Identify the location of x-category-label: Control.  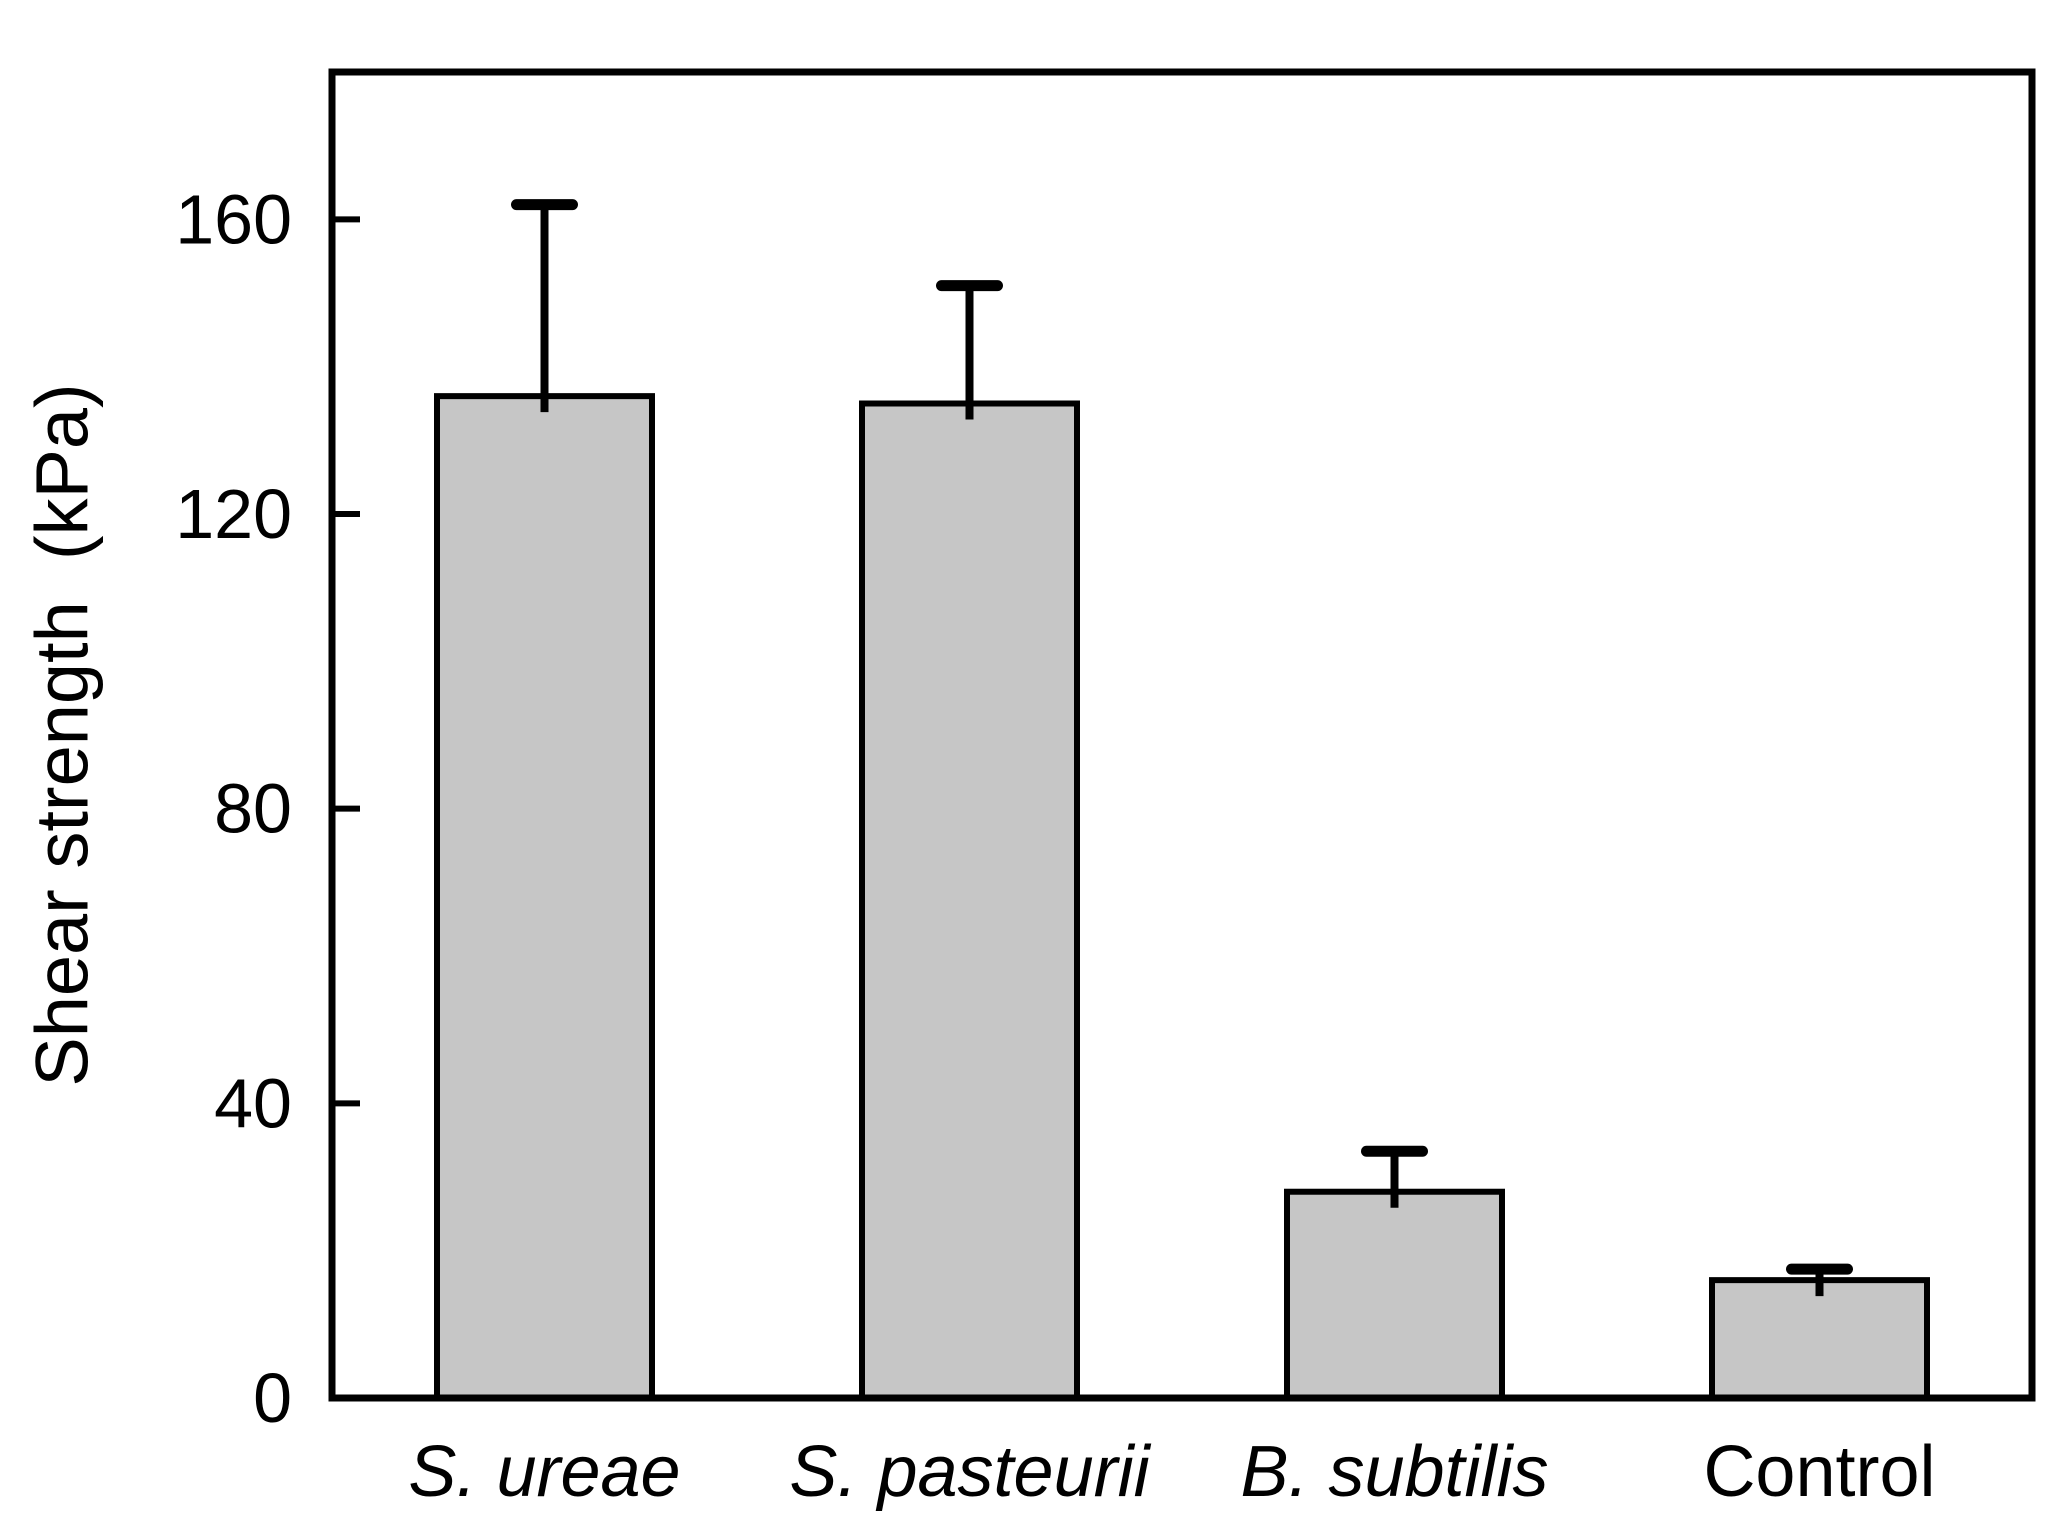
(1819, 1472).